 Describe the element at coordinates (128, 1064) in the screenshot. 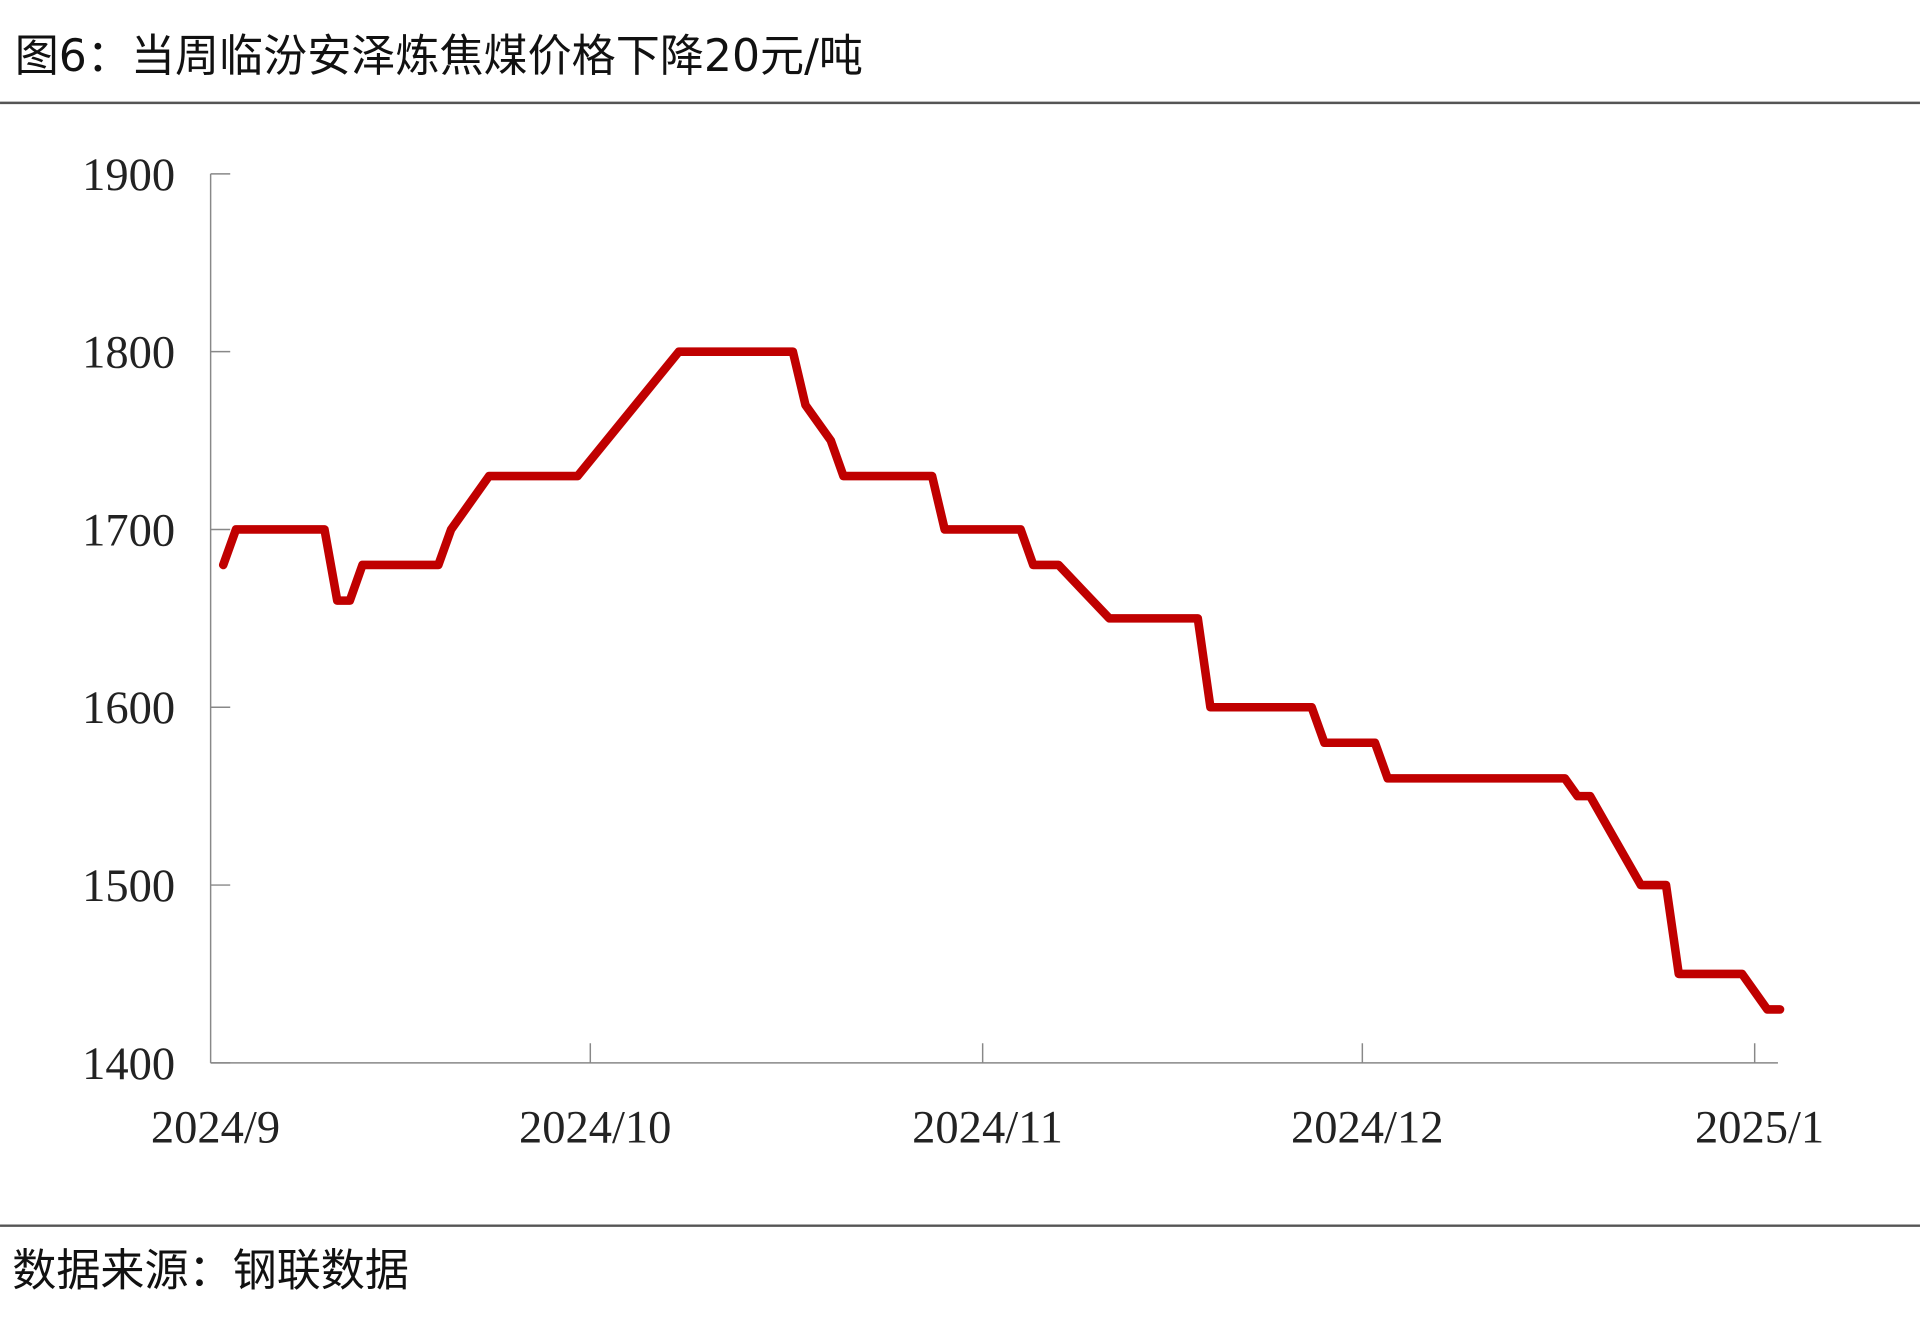

I see `y-tick-label: 1400` at that location.